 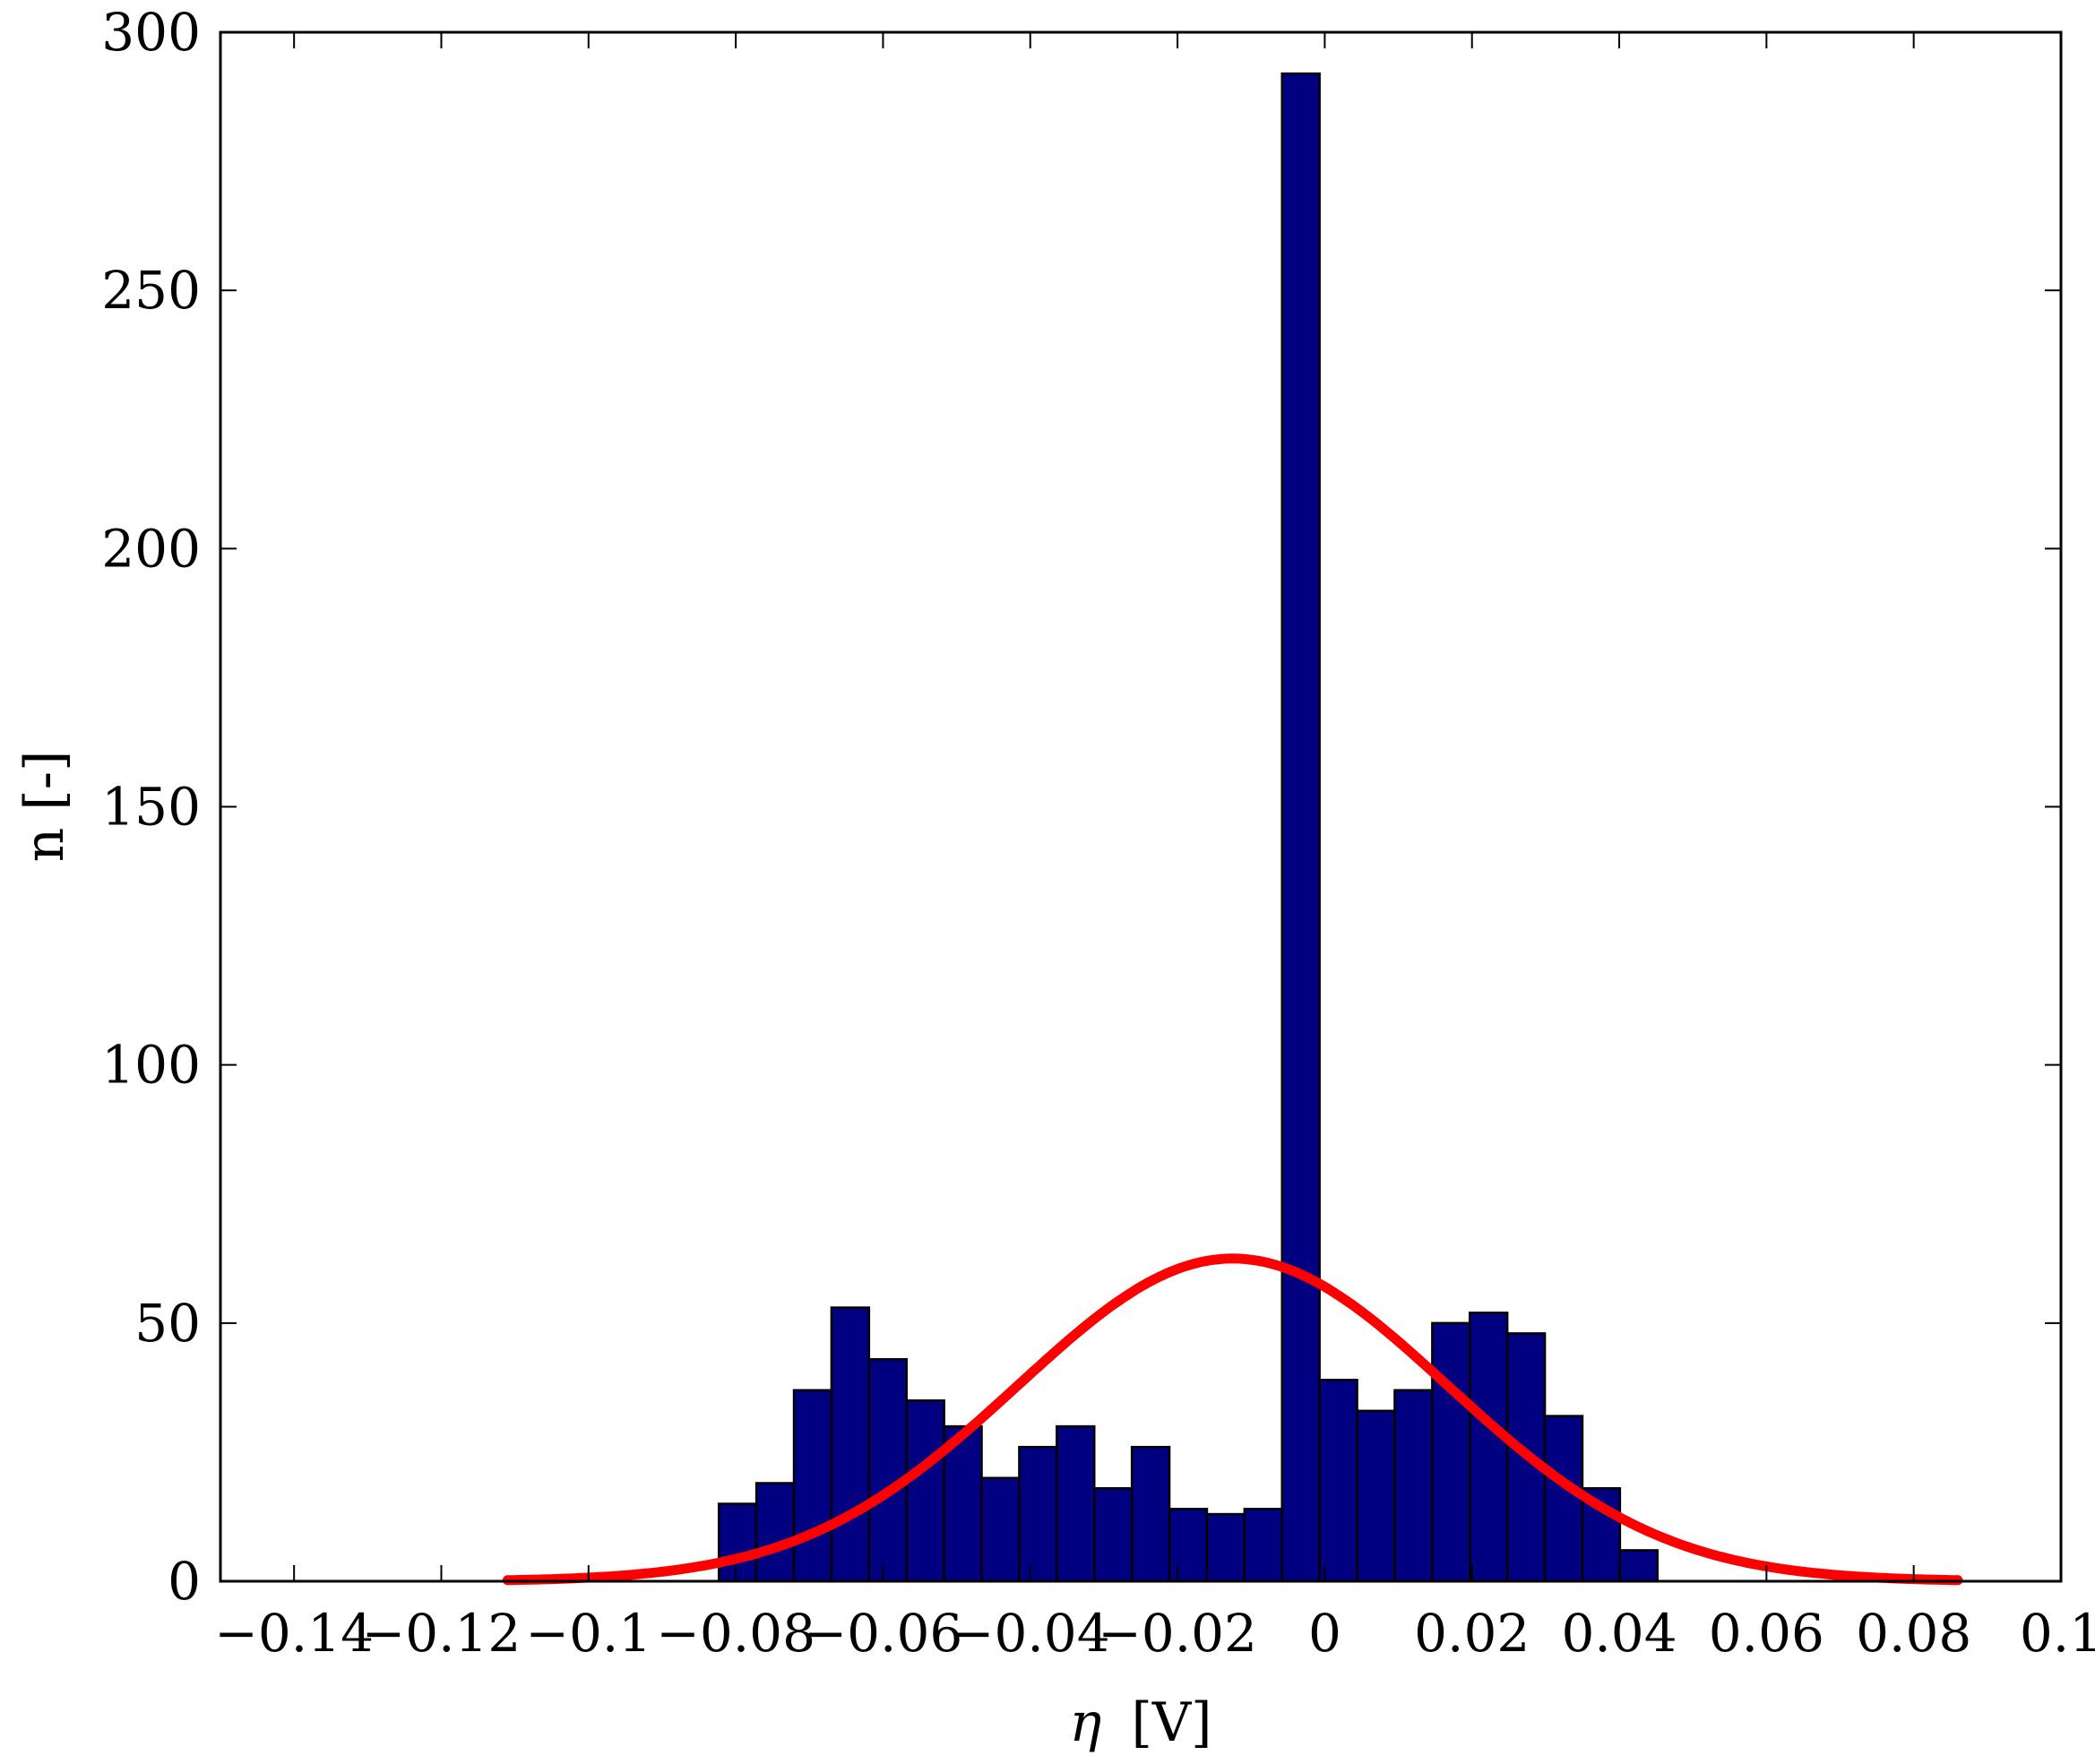 I want to click on x-tick-label: −0.14, so click(x=294, y=1633).